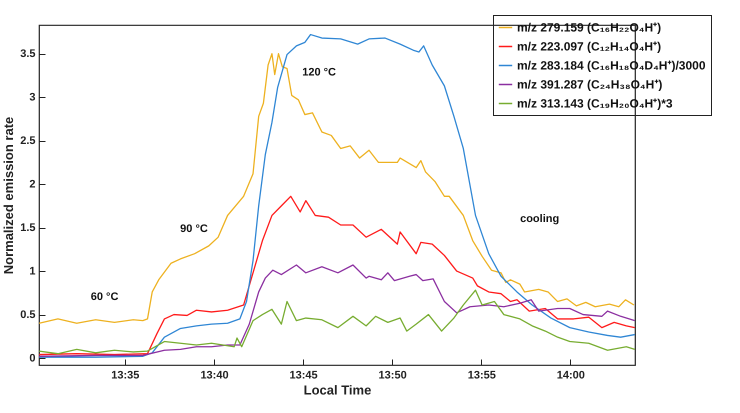 This screenshot has width=740, height=413. What do you see at coordinates (125, 376) in the screenshot?
I see `x-tick-label: 13:35` at bounding box center [125, 376].